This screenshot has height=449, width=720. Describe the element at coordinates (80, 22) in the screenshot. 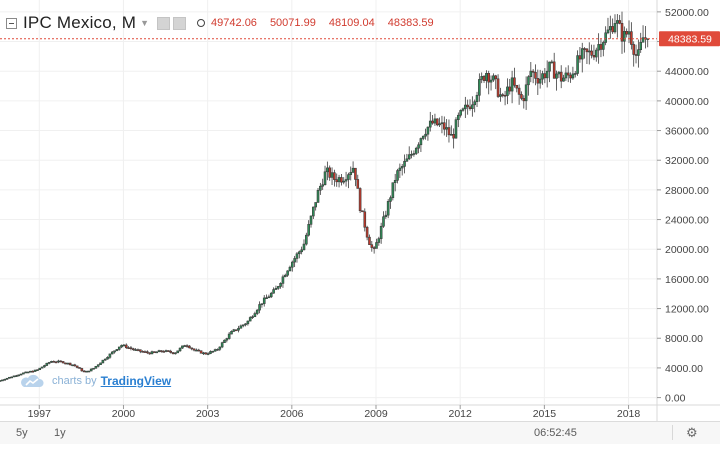

I see `symbol-title: IPC Mexico, M` at that location.